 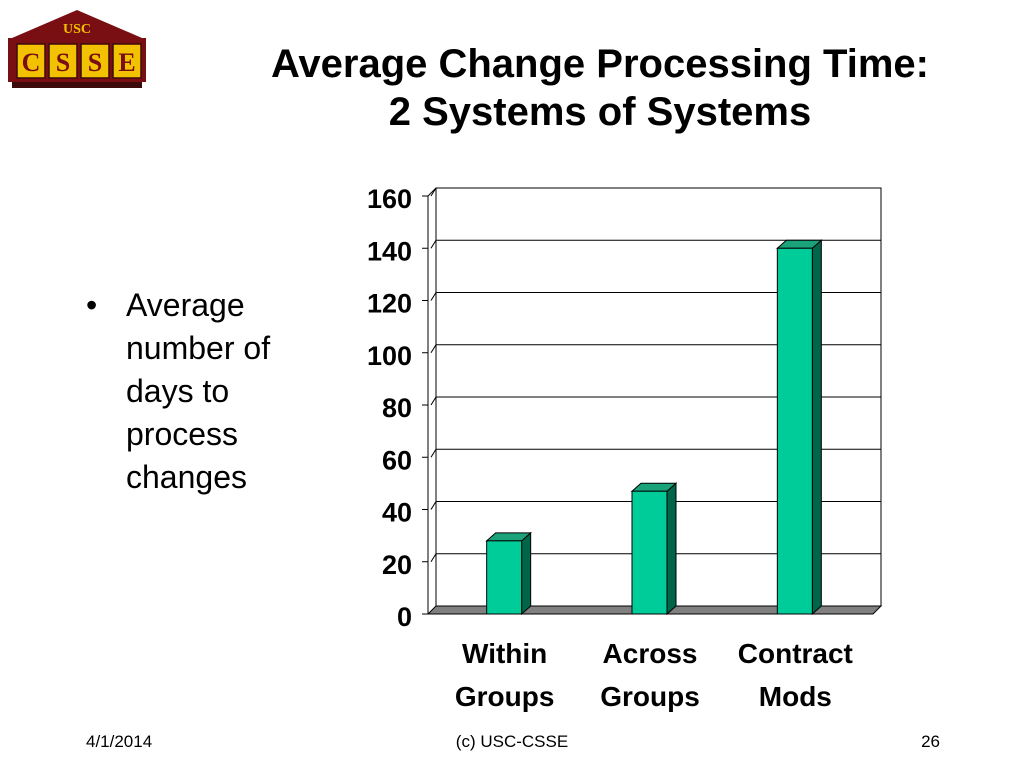 What do you see at coordinates (795, 696) in the screenshot?
I see `x-category-label: Mods` at bounding box center [795, 696].